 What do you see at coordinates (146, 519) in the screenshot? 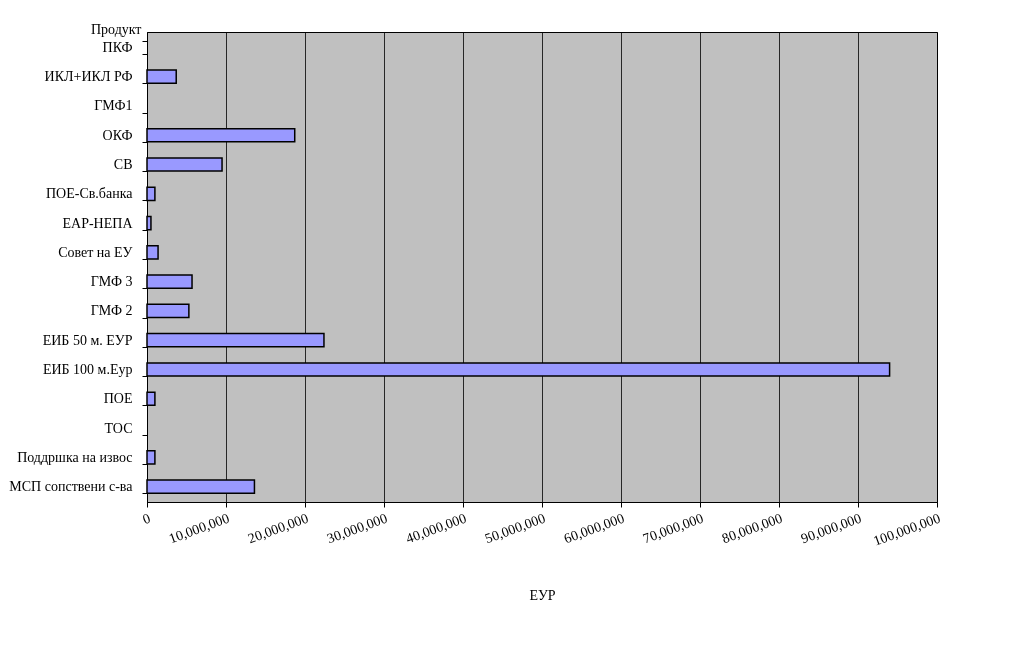
I see `x-tick-label: 0` at bounding box center [146, 519].